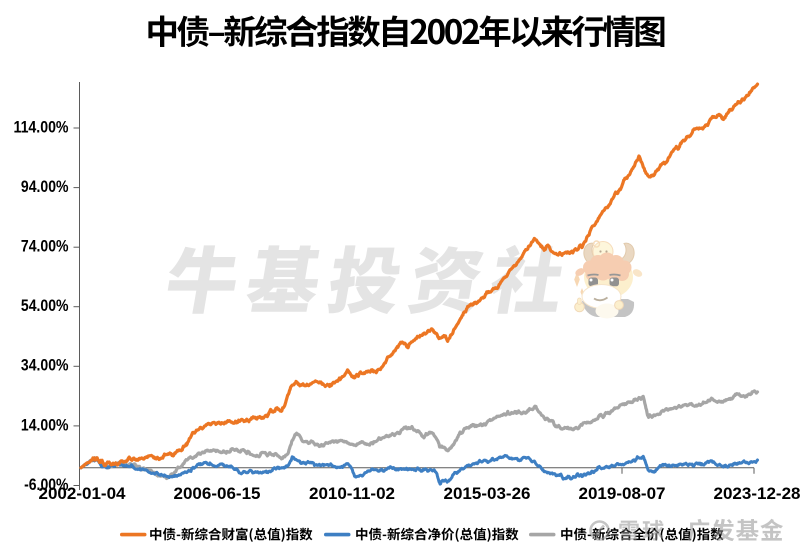 This screenshot has width=800, height=557. What do you see at coordinates (45, 246) in the screenshot?
I see `svg-text: 74.00%` at bounding box center [45, 246].